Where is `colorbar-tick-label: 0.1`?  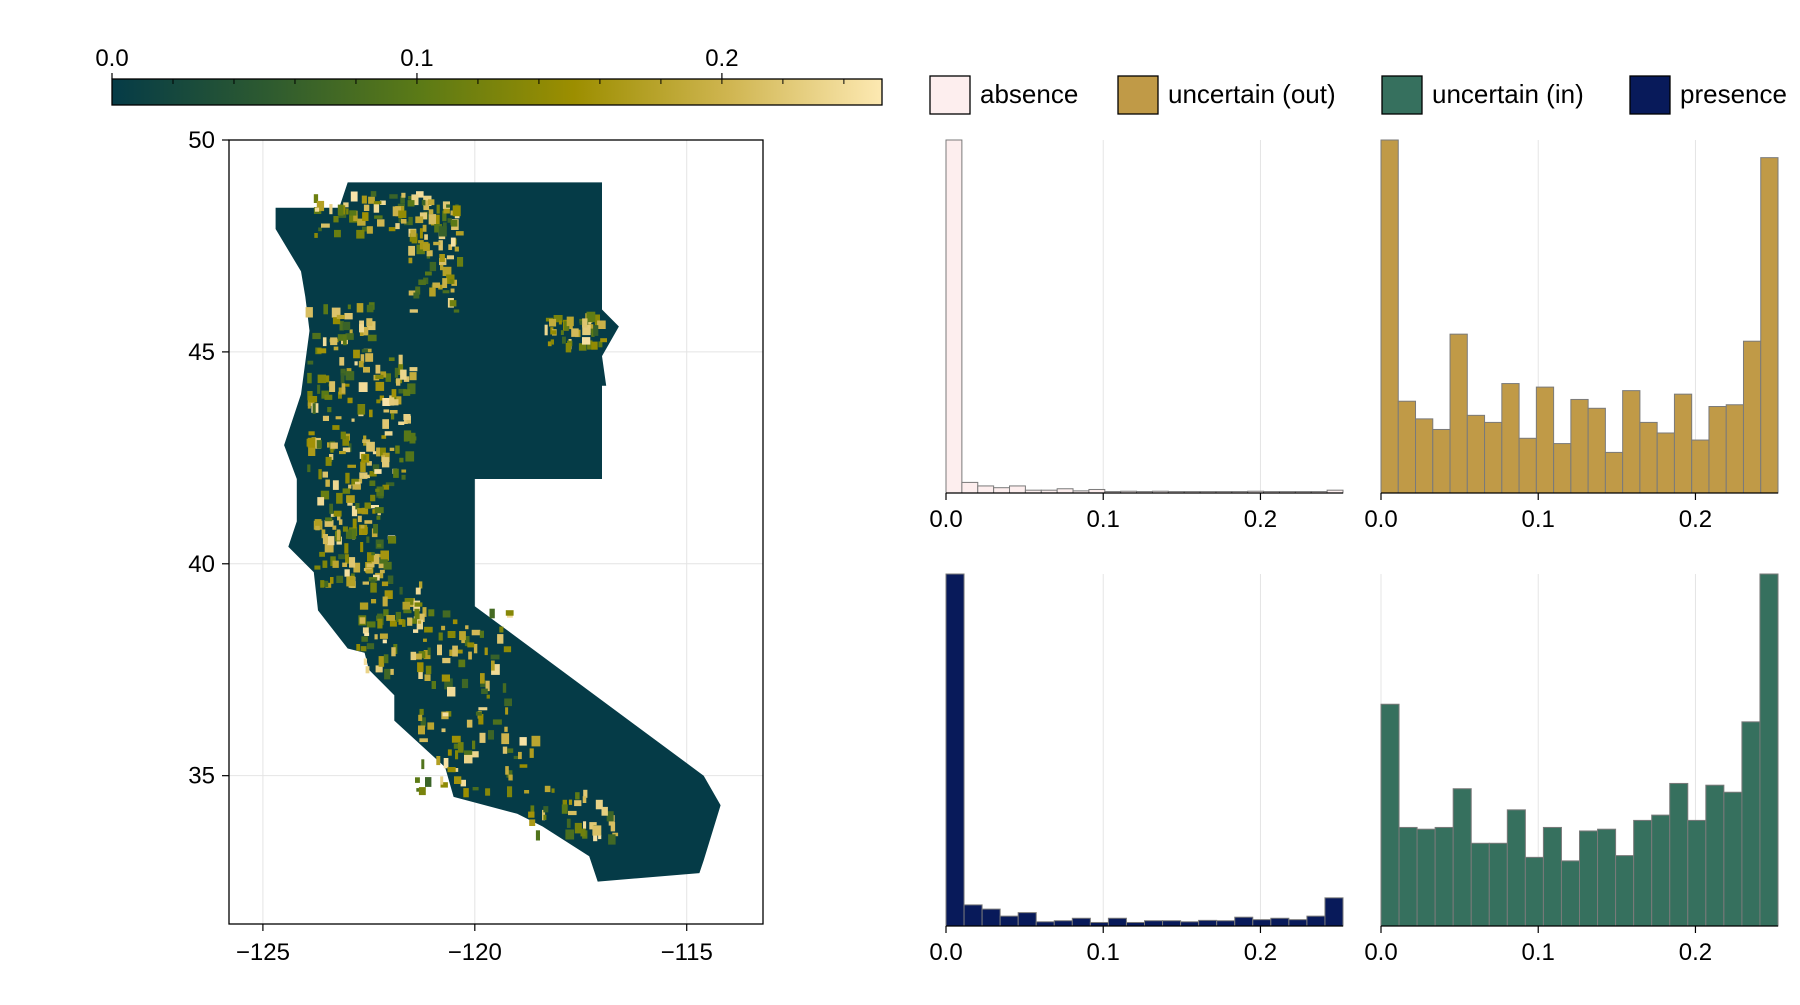 colorbar-tick-label: 0.1 is located at coordinates (416, 58).